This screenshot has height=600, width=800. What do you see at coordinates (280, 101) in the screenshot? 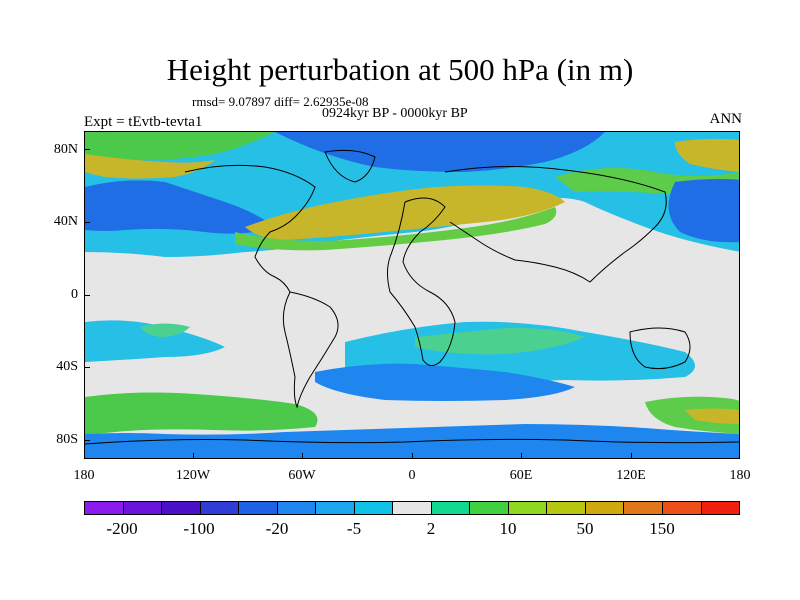
I see `stats-text: rmsd= 9.07897 diff= 2.62935e-08` at bounding box center [280, 101].